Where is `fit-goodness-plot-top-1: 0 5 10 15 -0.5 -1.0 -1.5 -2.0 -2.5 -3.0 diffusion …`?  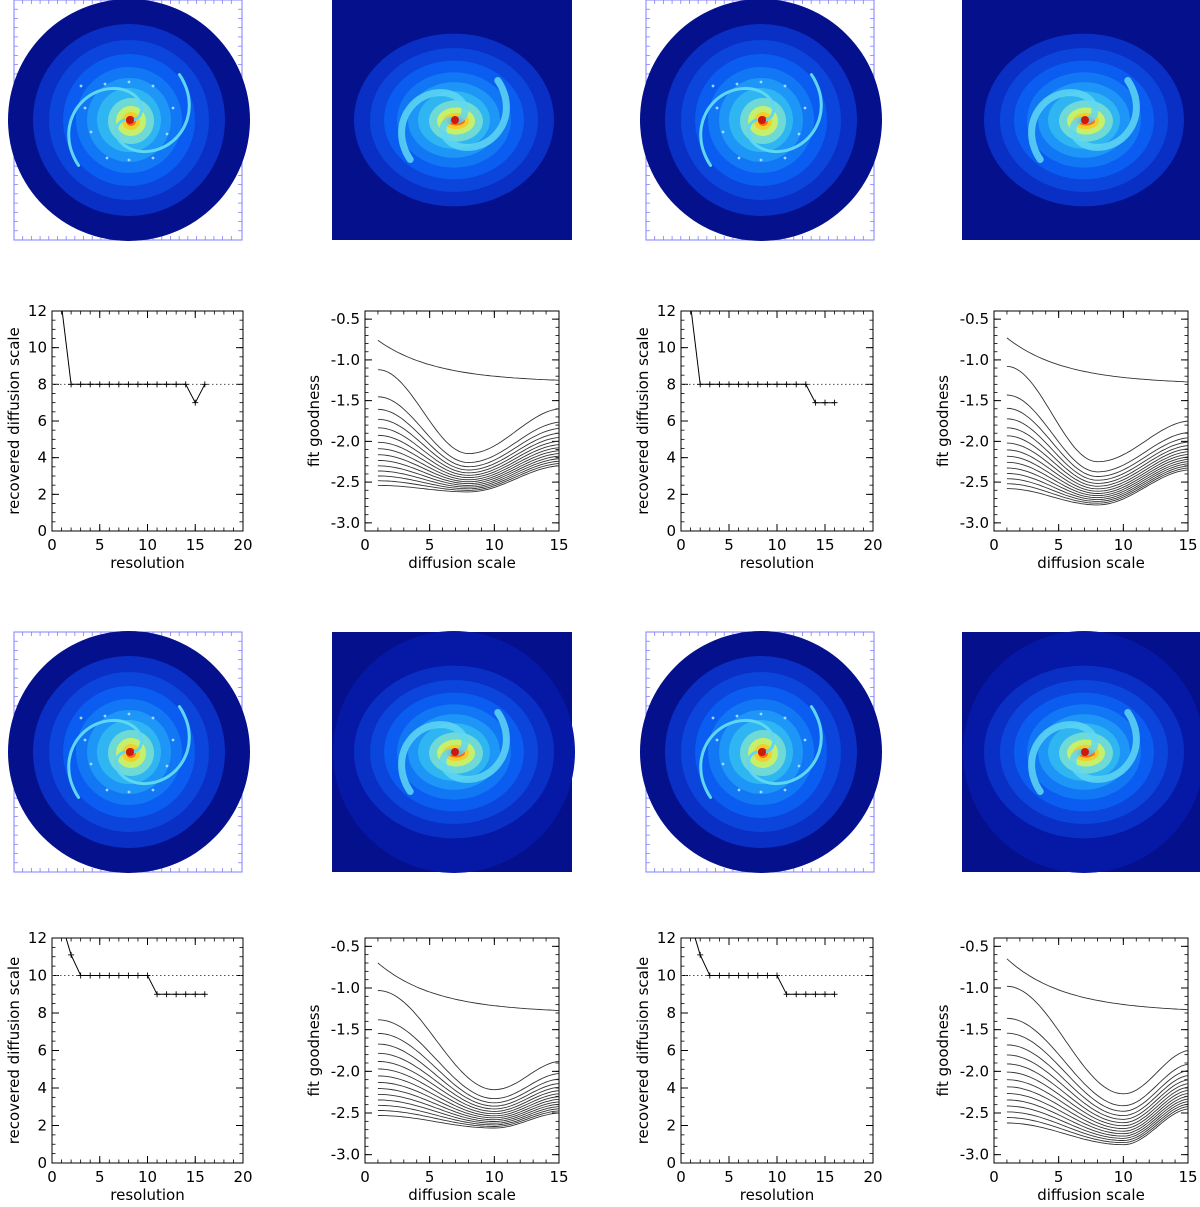 fit-goodness-plot-top-1: 0 5 10 15 -0.5 -1.0 -1.5 -2.0 -2.5 -3.0 diffusion … is located at coordinates (437, 441).